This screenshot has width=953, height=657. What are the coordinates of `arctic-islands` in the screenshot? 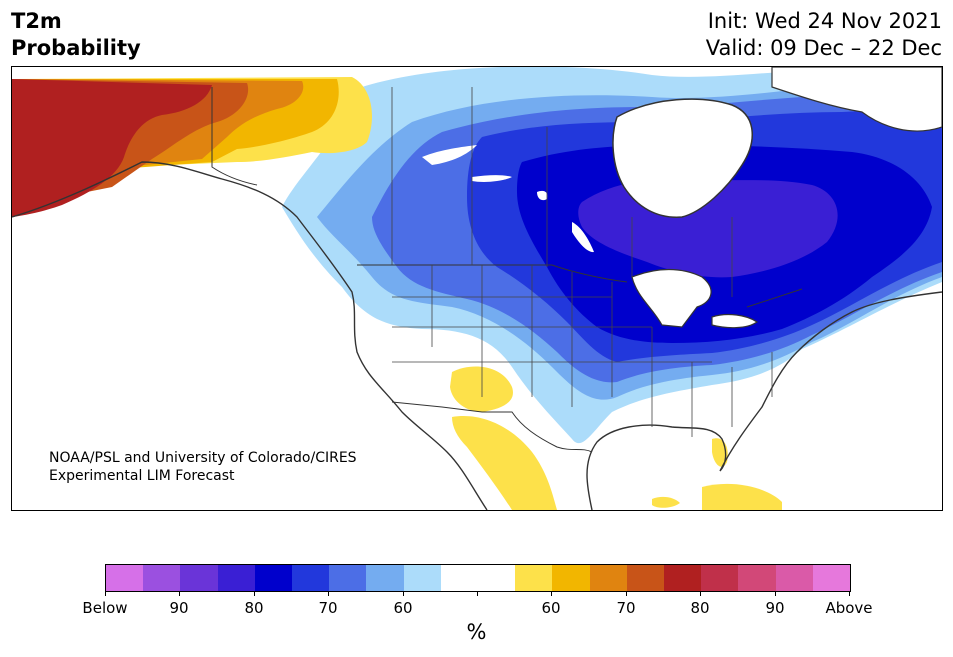 It's located at (856, 99).